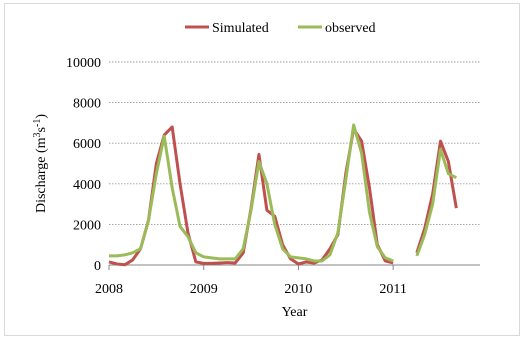 The height and width of the screenshot is (340, 528). I want to click on y-axis-title-sup-minus1: -1, so click(37, 123).